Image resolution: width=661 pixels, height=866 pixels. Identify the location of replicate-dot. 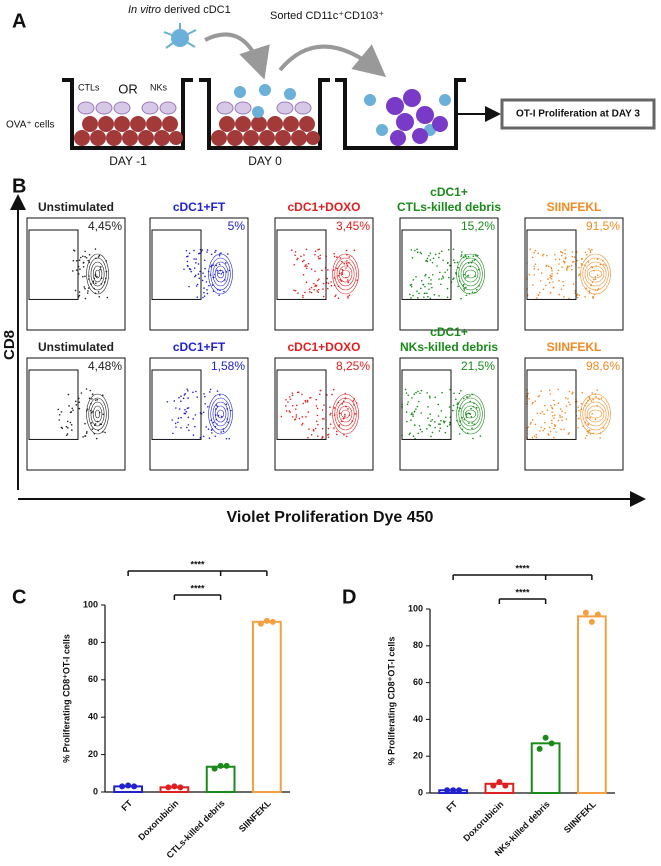
(597, 614).